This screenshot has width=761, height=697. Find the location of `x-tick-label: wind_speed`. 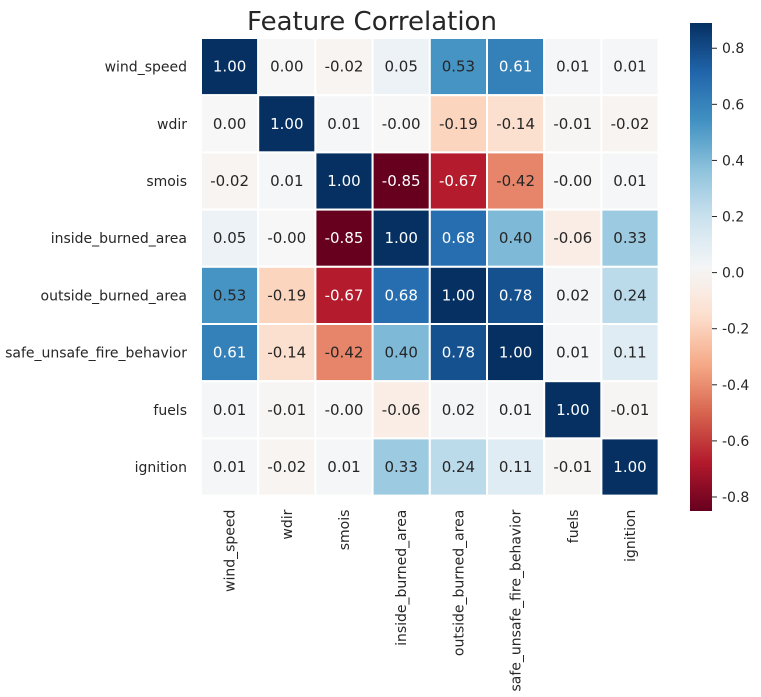

x-tick-label: wind_speed is located at coordinates (231, 551).